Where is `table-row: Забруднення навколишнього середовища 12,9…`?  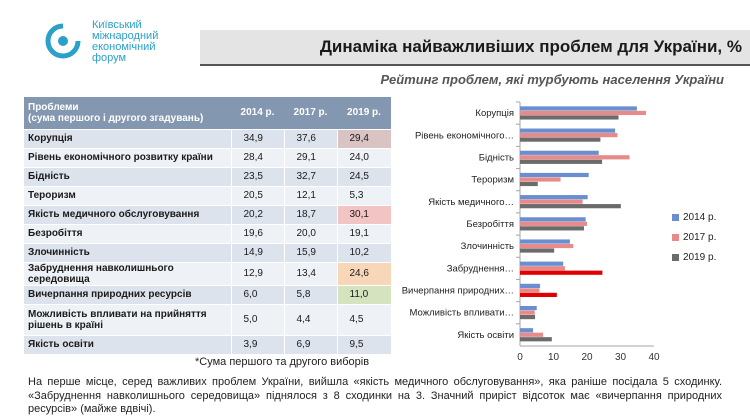
table-row: Забруднення навколишнього середовища 12,9… is located at coordinates (207, 274).